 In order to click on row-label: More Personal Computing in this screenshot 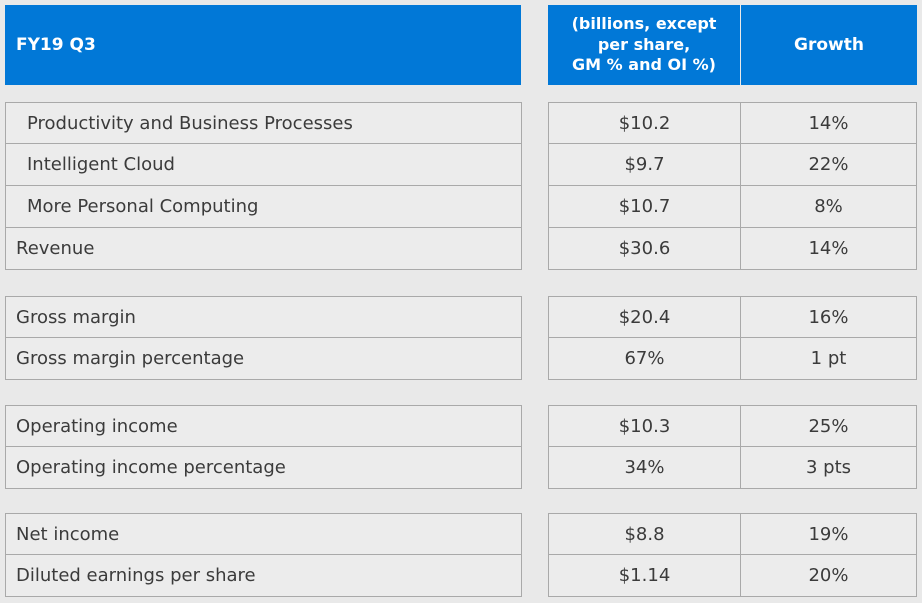, I will do `click(263, 207)`.